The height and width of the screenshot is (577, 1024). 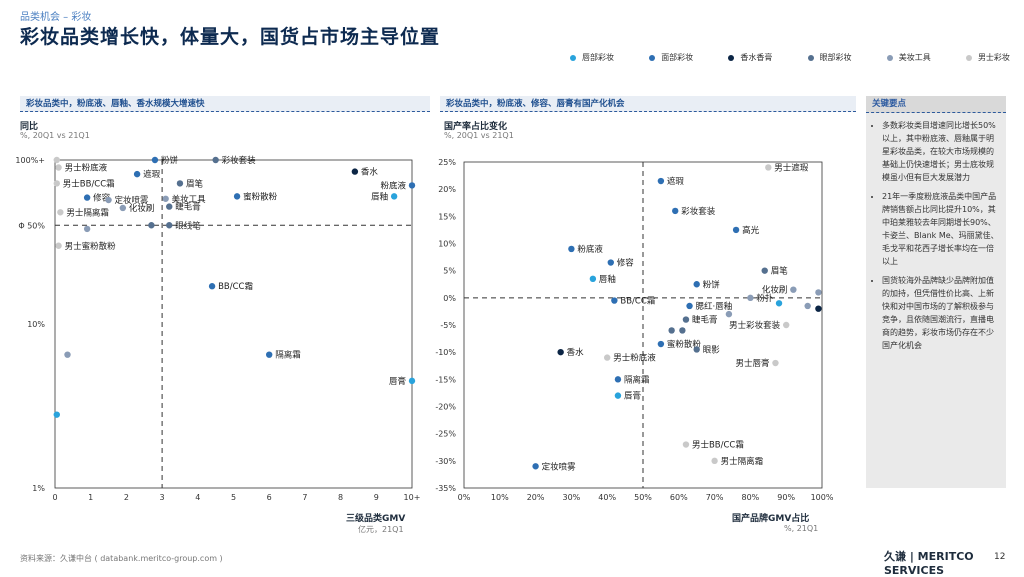 I want to click on x-tick-label: 0, so click(x=54, y=497).